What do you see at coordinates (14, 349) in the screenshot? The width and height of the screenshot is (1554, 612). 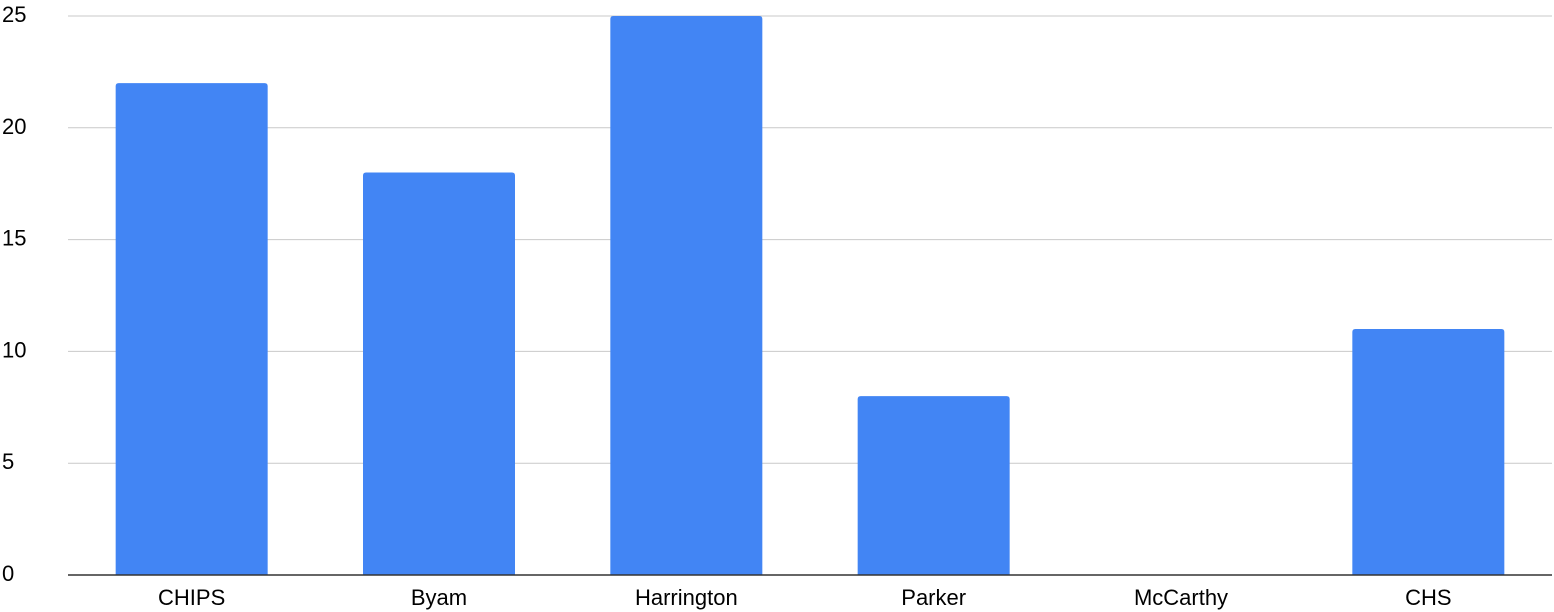 I see `y-tick-label: 10` at bounding box center [14, 349].